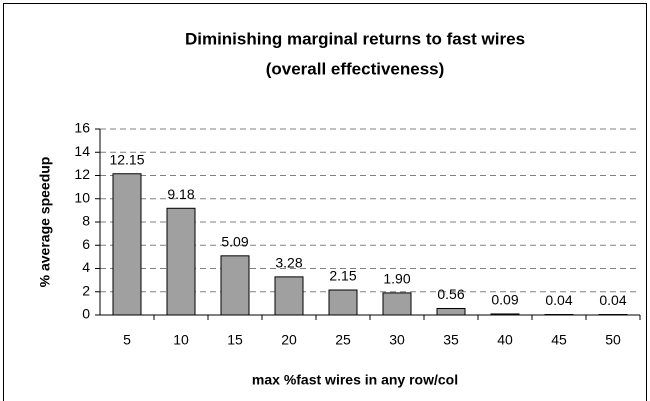  I want to click on x-tick-label: 45, so click(559, 340).